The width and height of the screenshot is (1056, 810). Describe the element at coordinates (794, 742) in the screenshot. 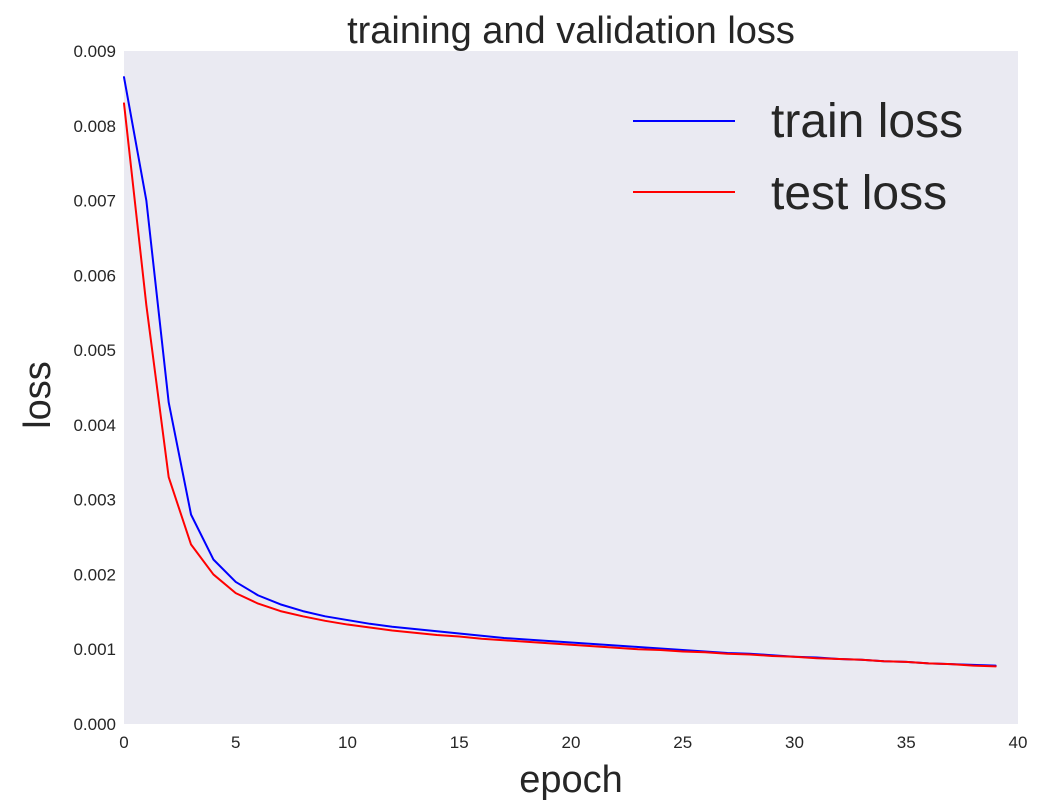

I see `x-tick-label: 30` at that location.